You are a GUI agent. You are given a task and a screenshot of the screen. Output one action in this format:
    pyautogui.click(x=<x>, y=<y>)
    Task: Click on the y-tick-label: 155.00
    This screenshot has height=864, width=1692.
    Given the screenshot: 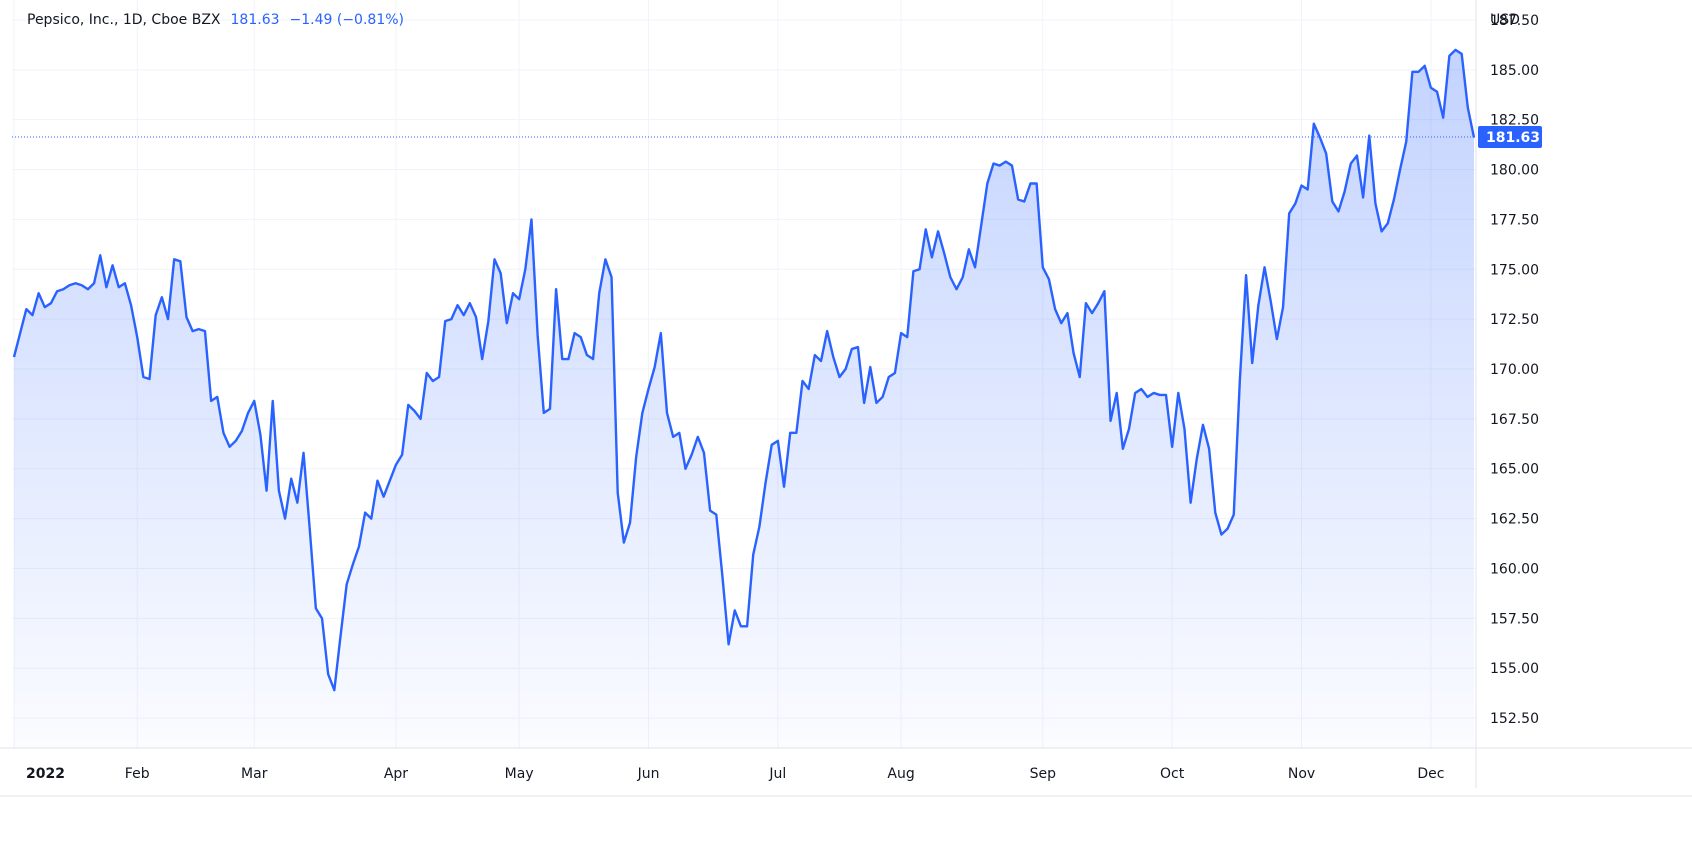 What is the action you would take?
    pyautogui.click(x=1514, y=669)
    